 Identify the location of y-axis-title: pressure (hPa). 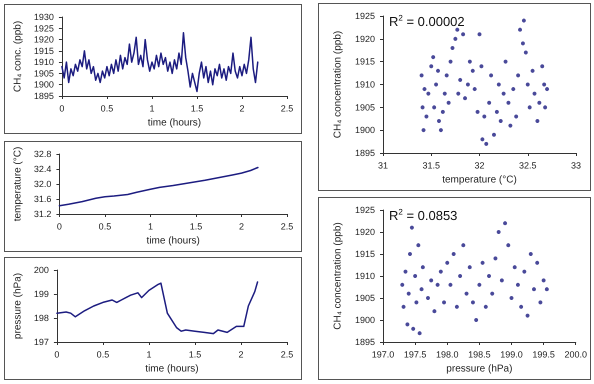
(18, 306).